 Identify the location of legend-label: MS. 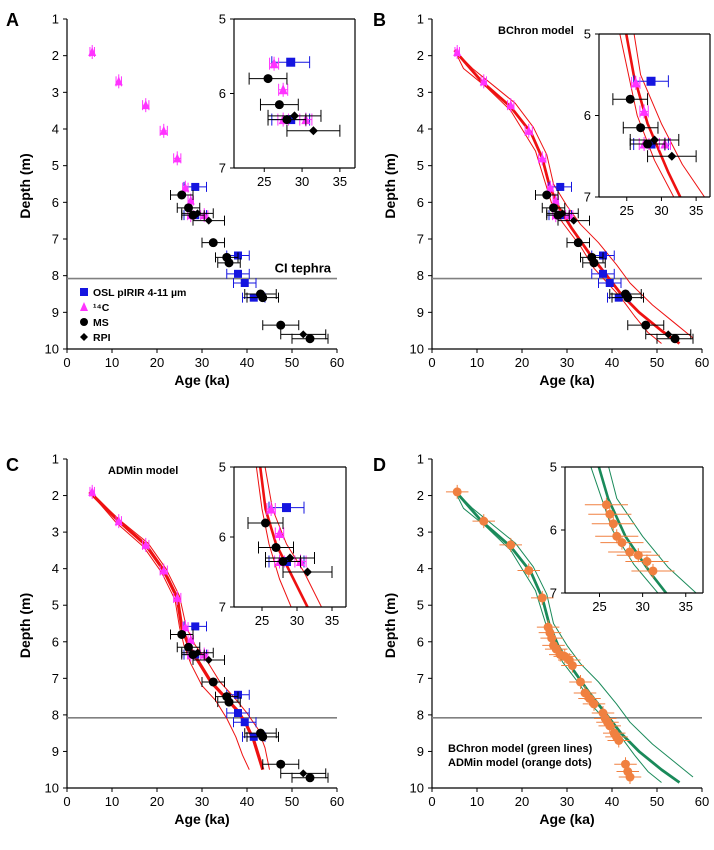
(101, 323).